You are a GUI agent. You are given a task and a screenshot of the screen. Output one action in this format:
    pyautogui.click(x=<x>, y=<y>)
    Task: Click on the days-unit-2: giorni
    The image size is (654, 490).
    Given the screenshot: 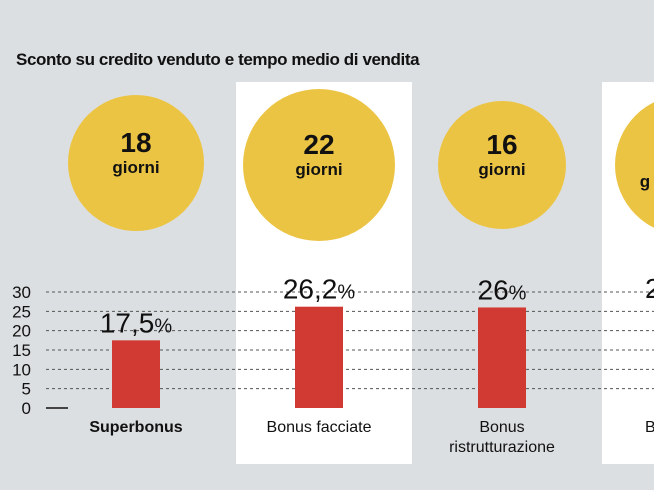 What is the action you would take?
    pyautogui.click(x=501, y=169)
    